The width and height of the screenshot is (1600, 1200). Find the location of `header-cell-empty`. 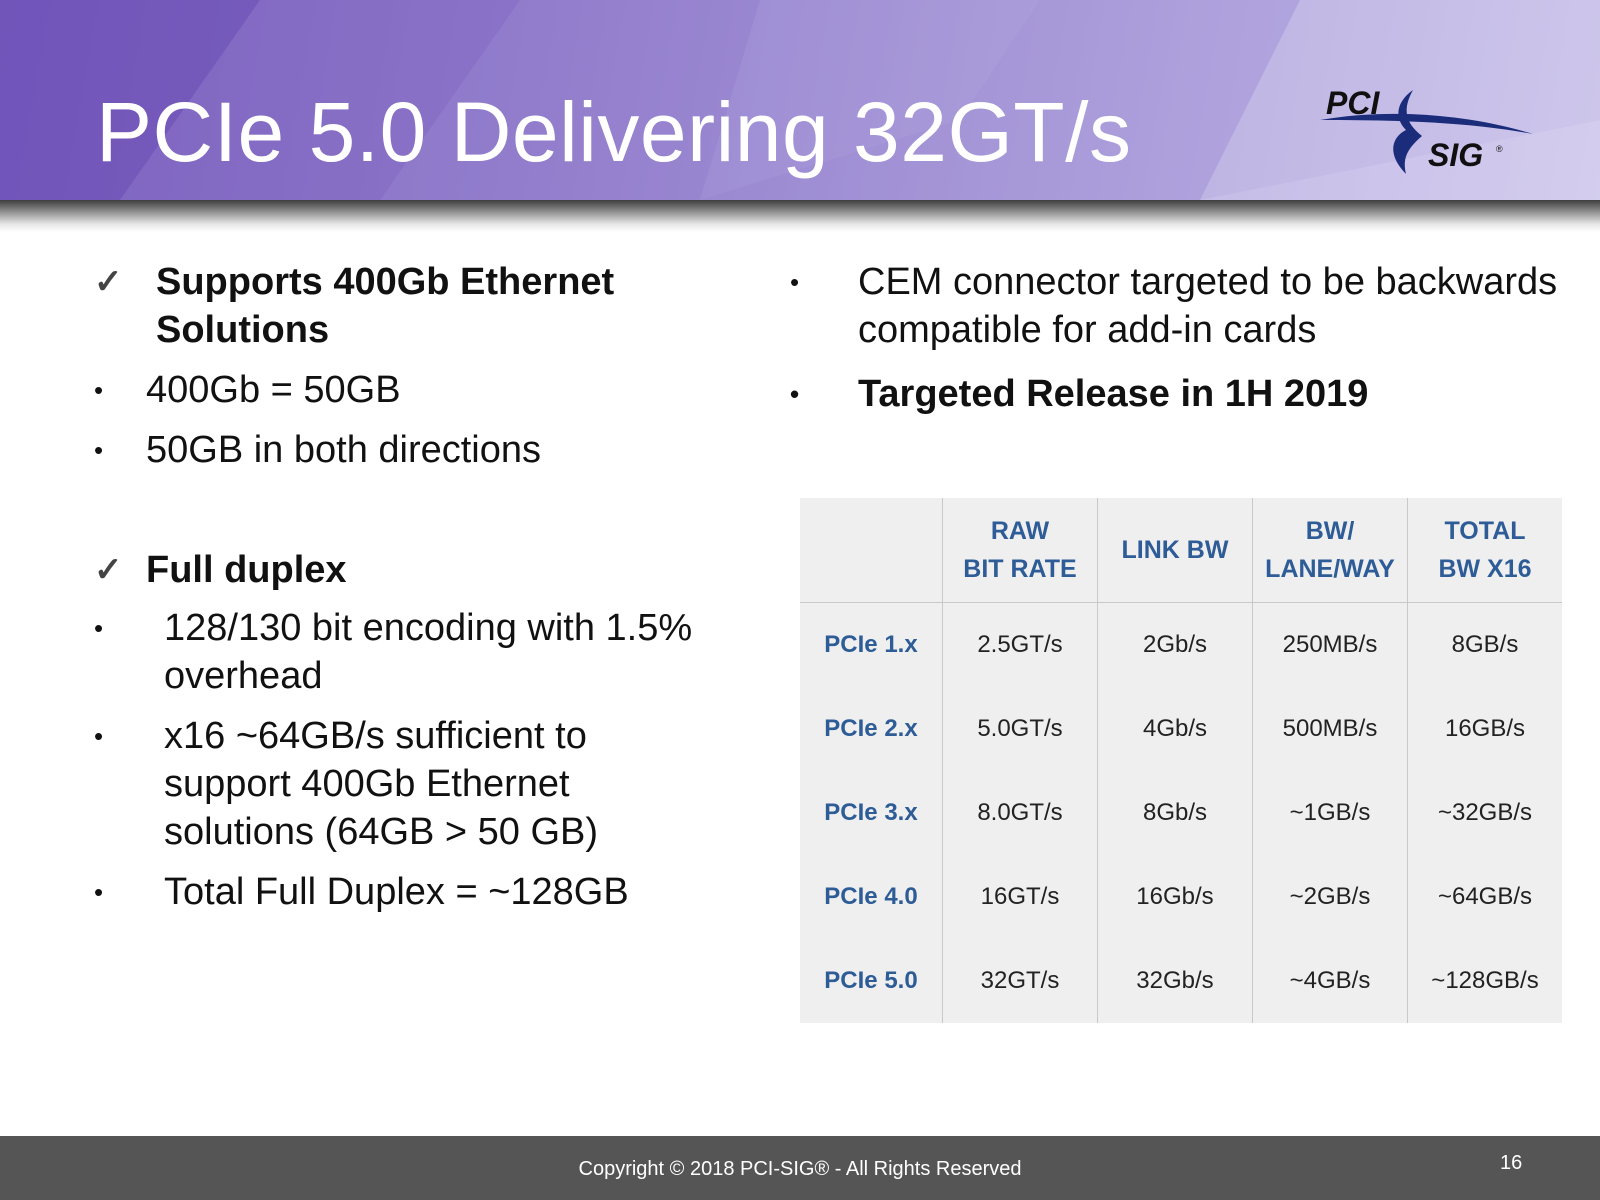

header-cell-empty is located at coordinates (871, 550).